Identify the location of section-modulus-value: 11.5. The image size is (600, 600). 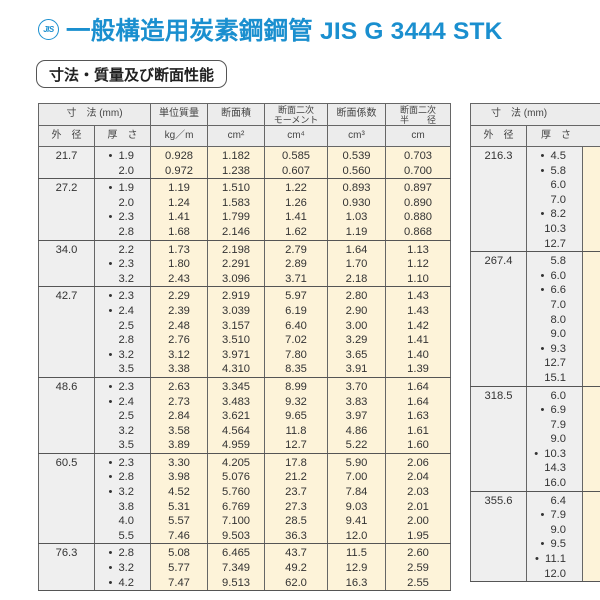
(356, 553).